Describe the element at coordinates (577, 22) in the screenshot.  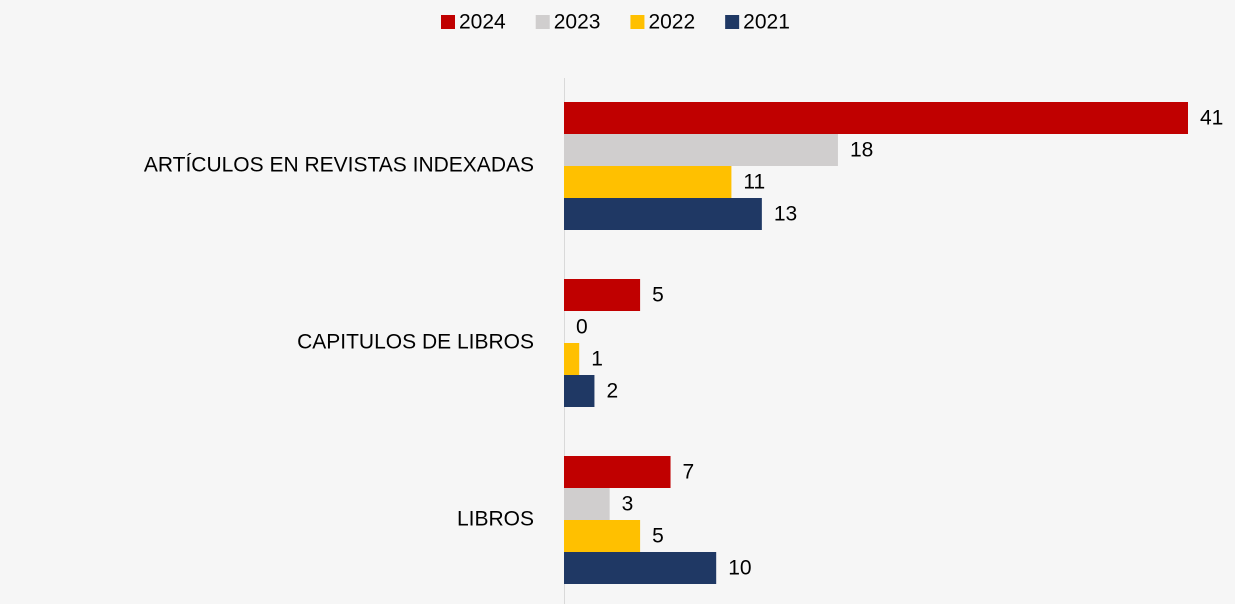
I see `legend-label: 2023` at that location.